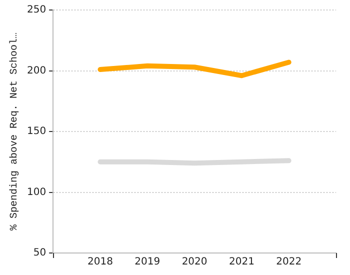 Image resolution: width=350 pixels, height=275 pixels. What do you see at coordinates (36, 192) in the screenshot?
I see `y-tick-label: 100` at bounding box center [36, 192].